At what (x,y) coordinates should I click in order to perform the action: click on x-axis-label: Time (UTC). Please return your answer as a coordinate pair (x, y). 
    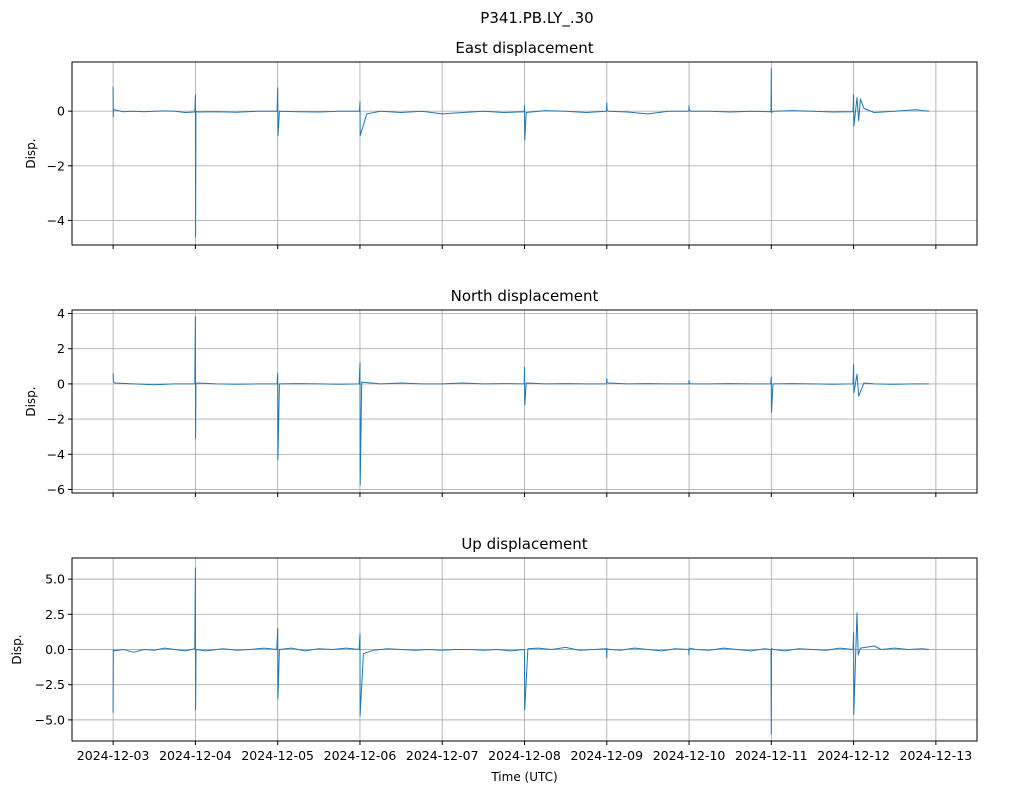
    Looking at the image, I should click on (523, 777).